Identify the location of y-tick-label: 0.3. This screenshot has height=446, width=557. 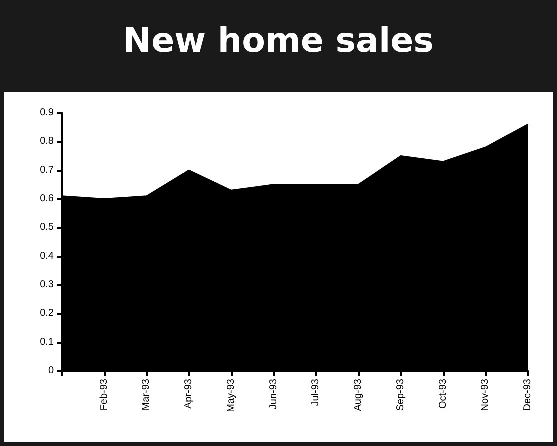
(47, 285).